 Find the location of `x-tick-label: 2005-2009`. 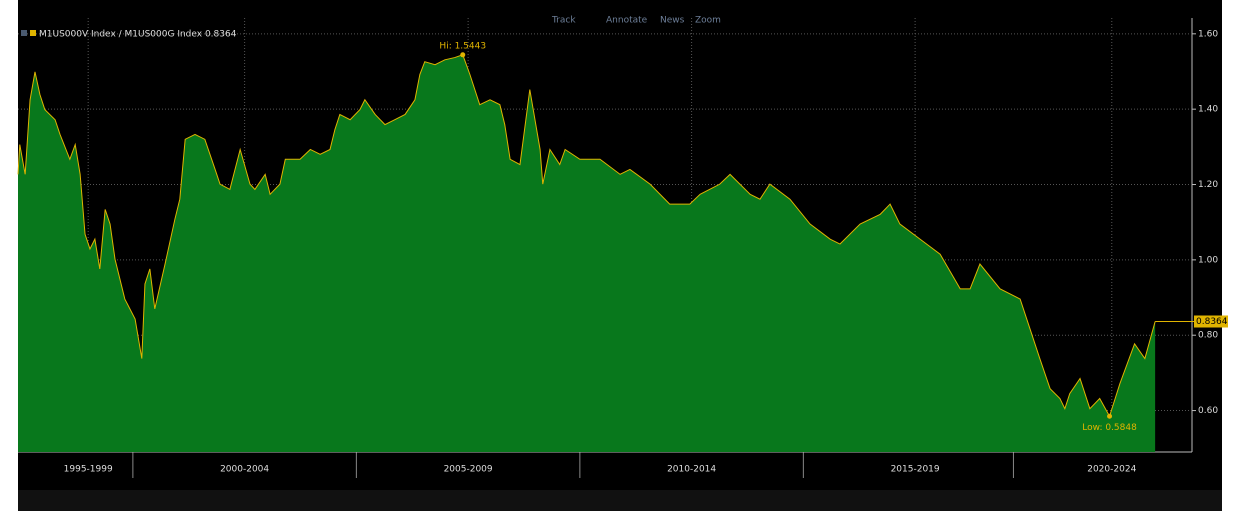

x-tick-label: 2005-2009 is located at coordinates (468, 470).